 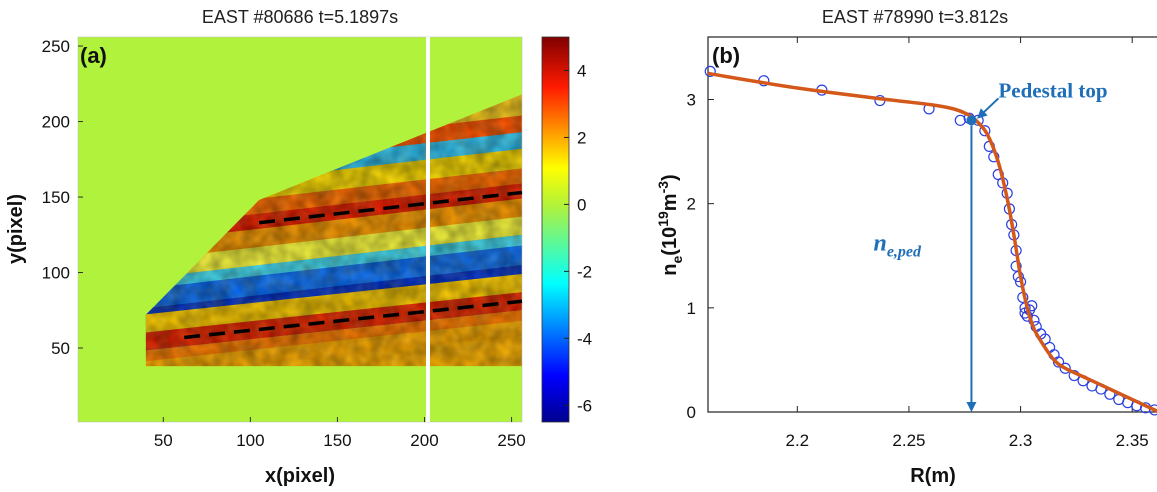 What do you see at coordinates (691, 308) in the screenshot?
I see `y-tick-label: 1` at bounding box center [691, 308].